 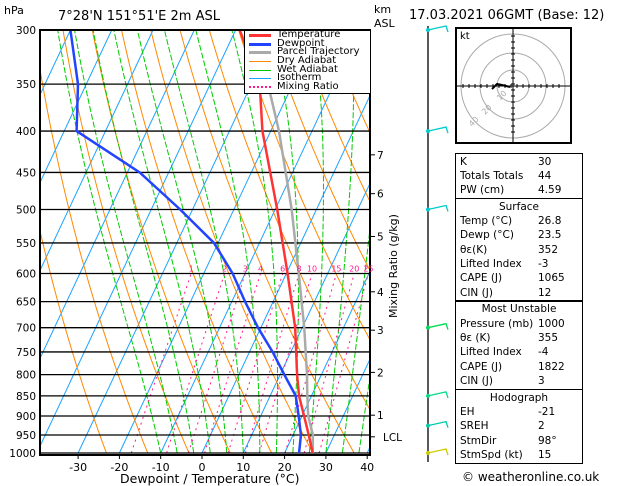 I want to click on table-row: StmSpd (kt) 15, so click(x=519, y=455).